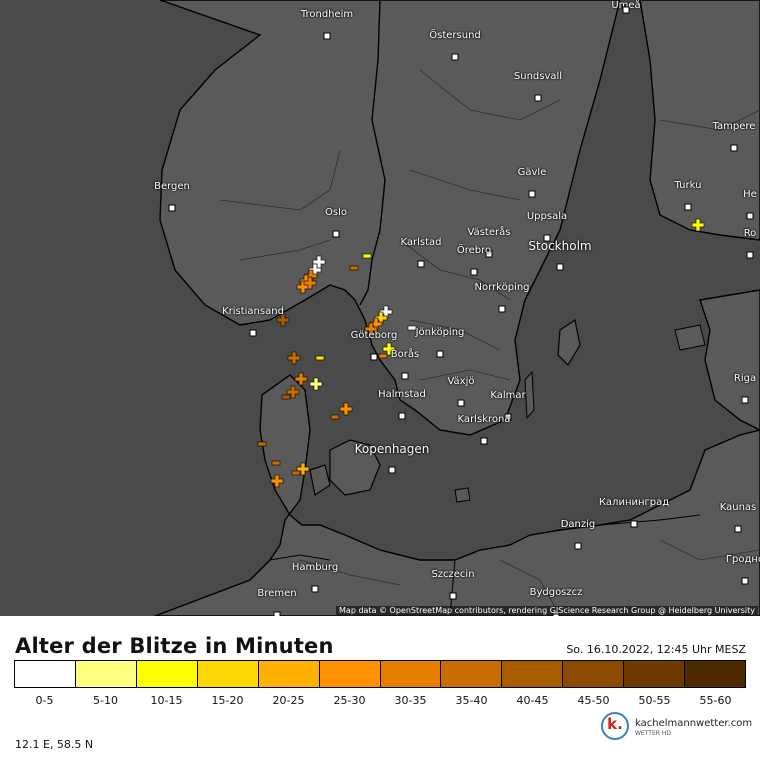 The image size is (760, 760). Describe the element at coordinates (529, 395) in the screenshot. I see `oland-land` at that location.